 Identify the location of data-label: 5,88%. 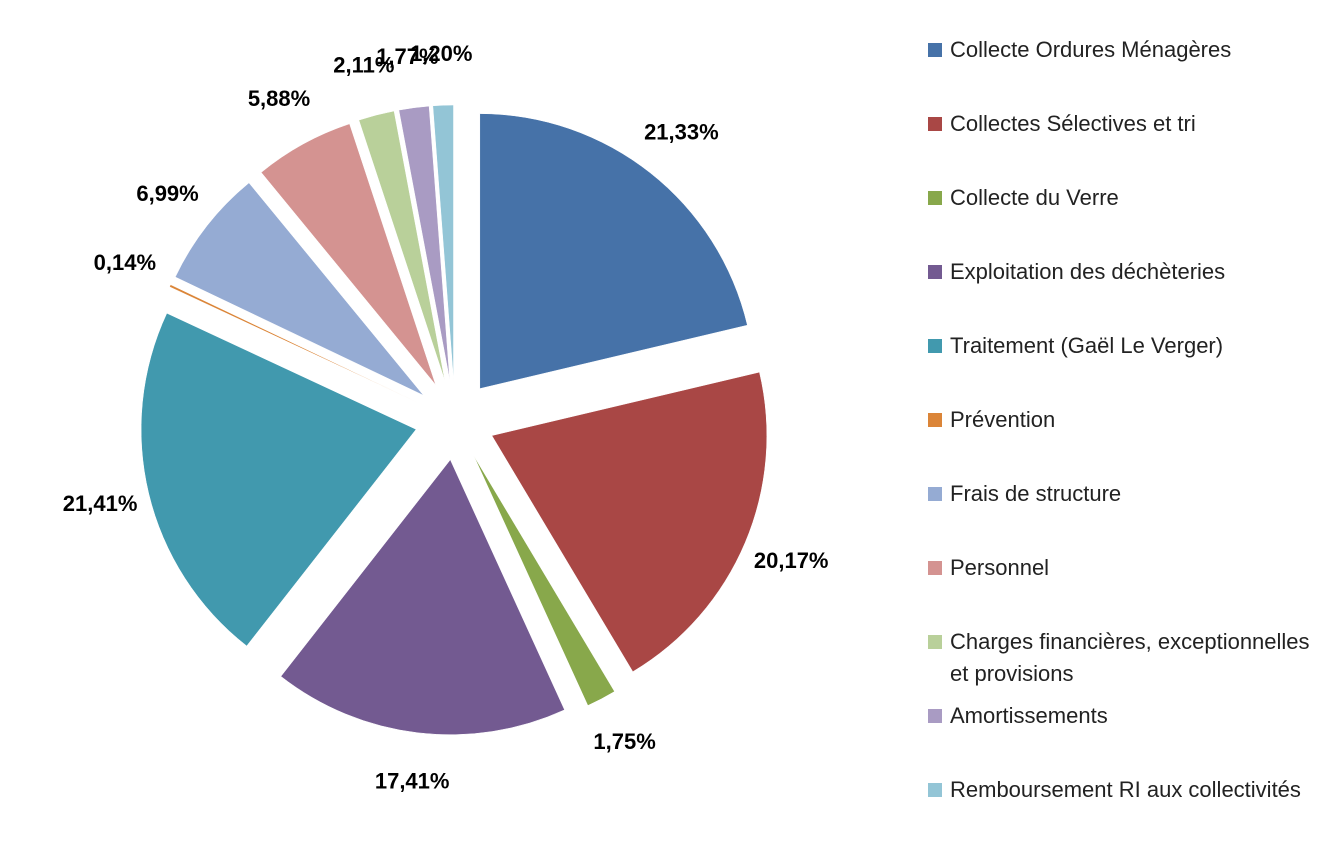
(279, 98).